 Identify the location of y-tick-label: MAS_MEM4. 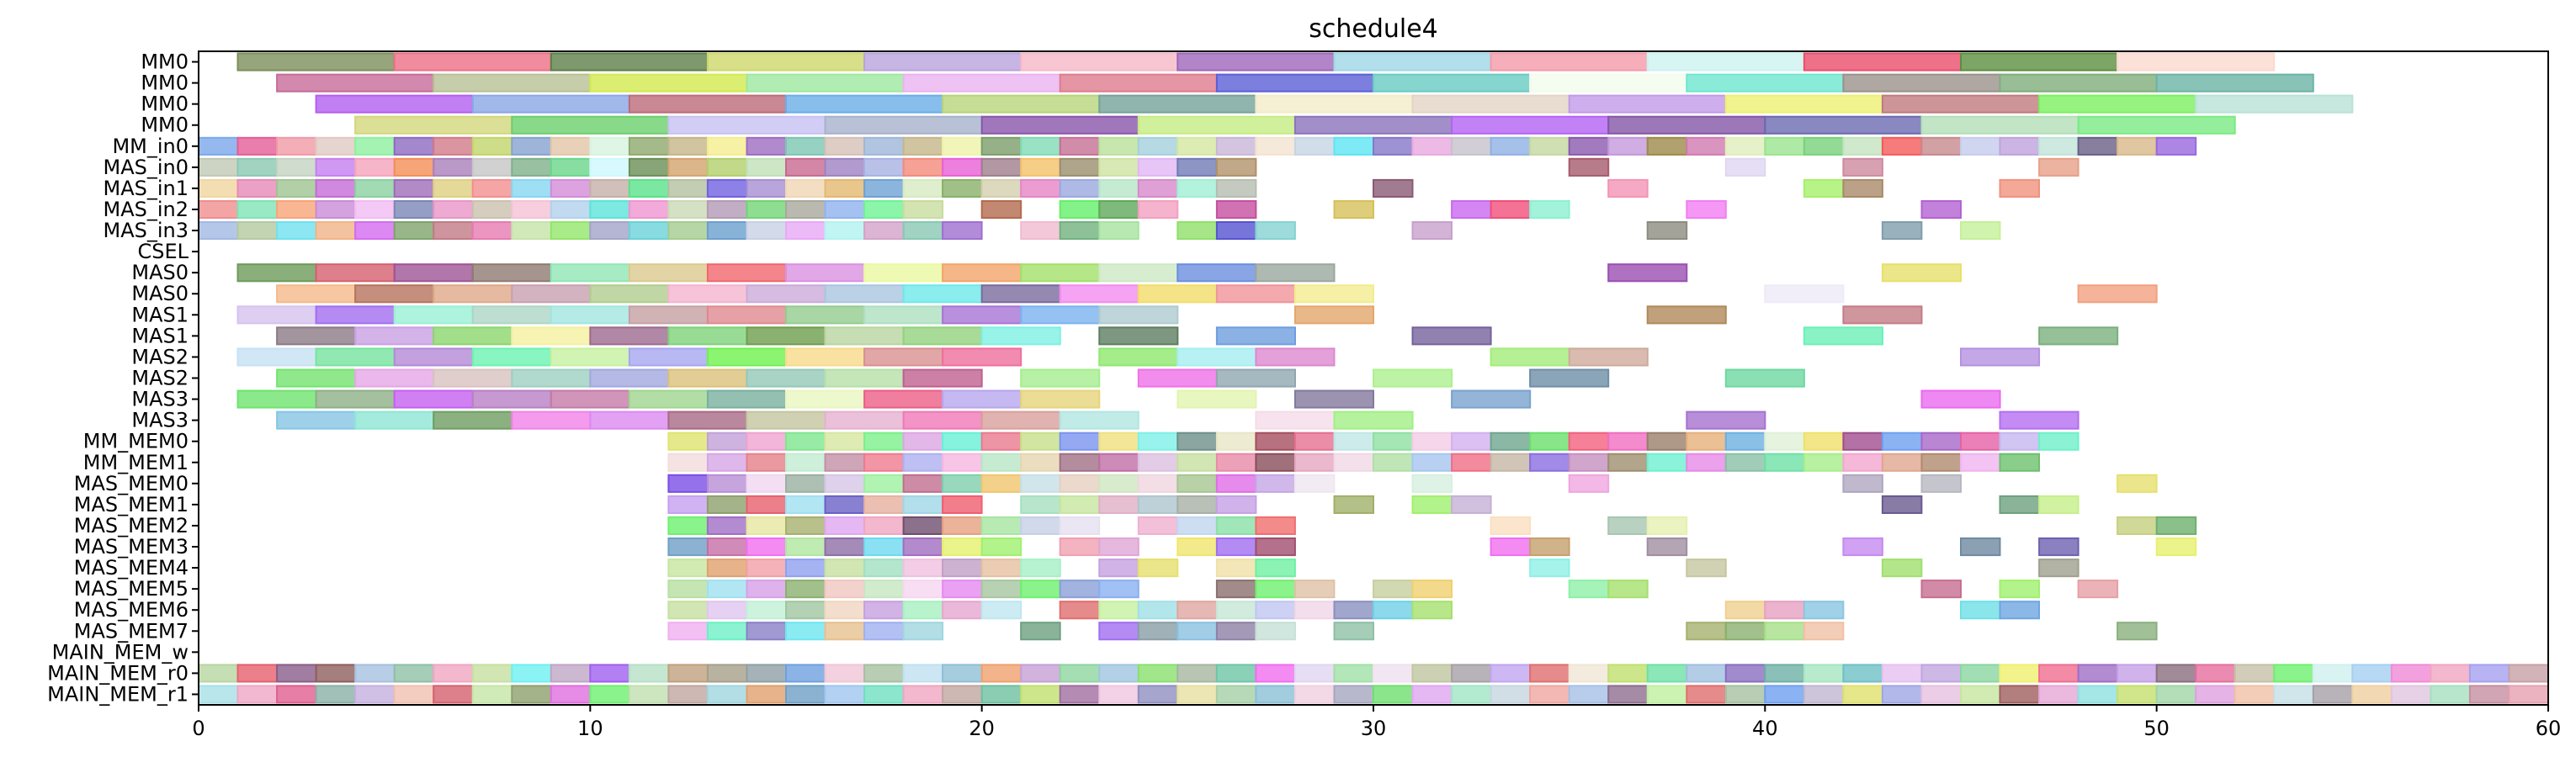
(131, 568).